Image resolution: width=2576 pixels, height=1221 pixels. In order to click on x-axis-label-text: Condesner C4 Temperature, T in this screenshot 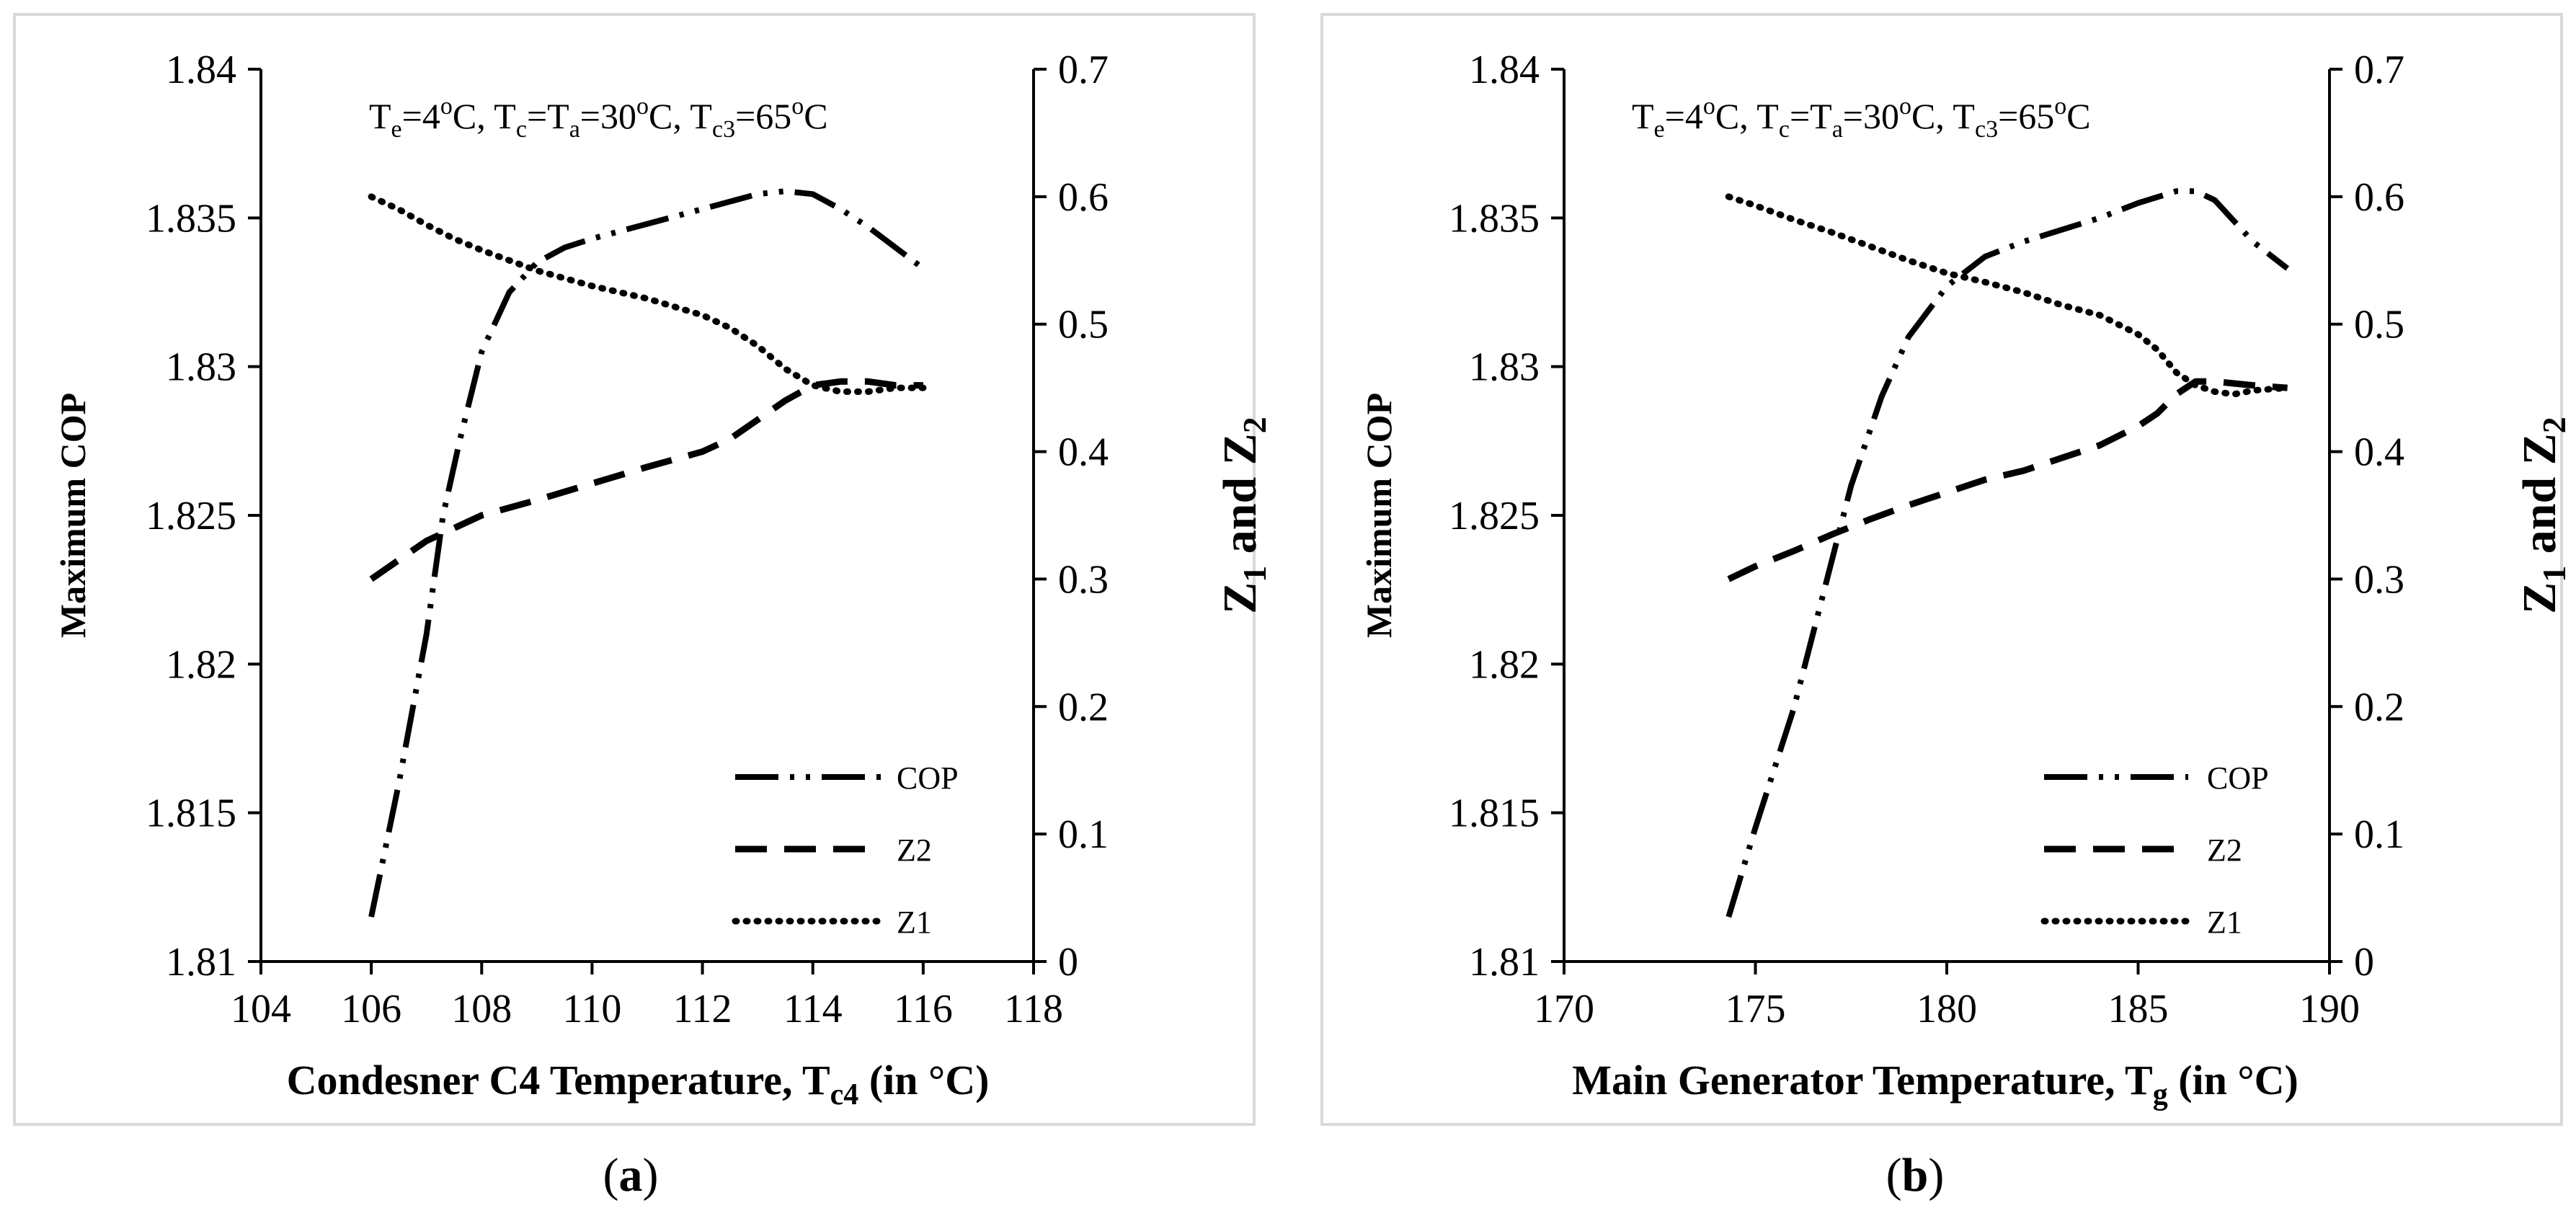, I will do `click(558, 1080)`.